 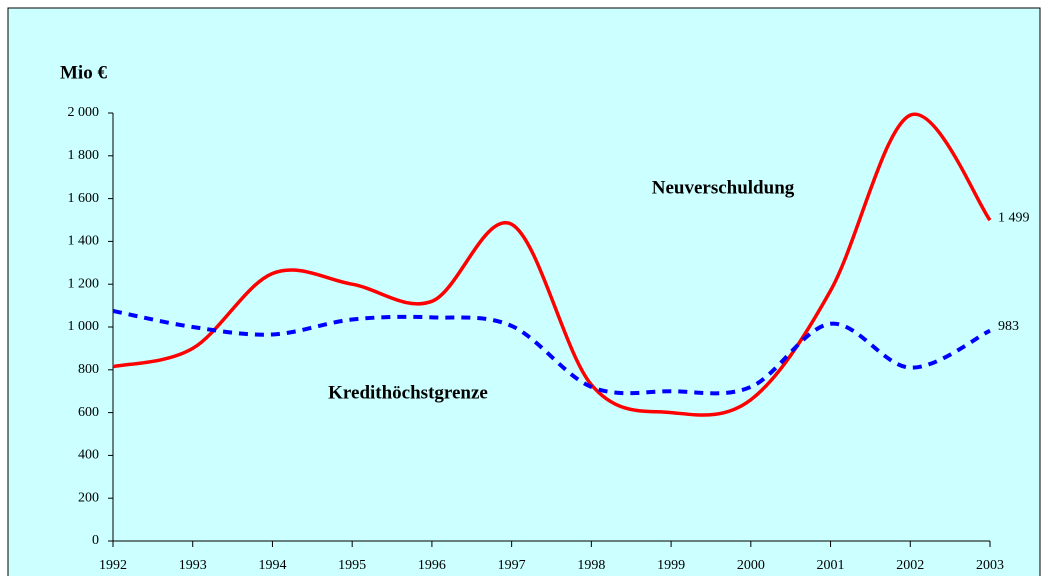 I want to click on annotation: Kredithöchstgrenze, so click(x=408, y=392).